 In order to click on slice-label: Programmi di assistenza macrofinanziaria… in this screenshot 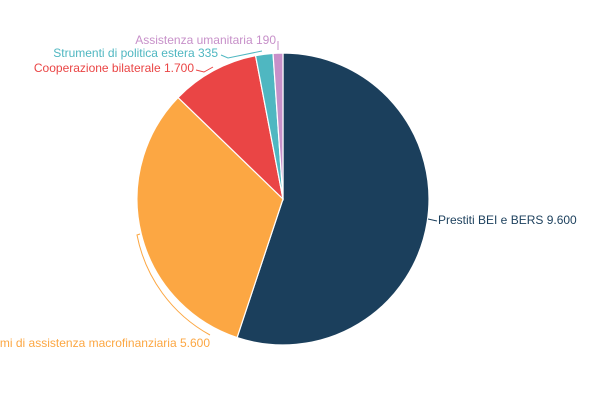, I will do `click(105, 343)`.